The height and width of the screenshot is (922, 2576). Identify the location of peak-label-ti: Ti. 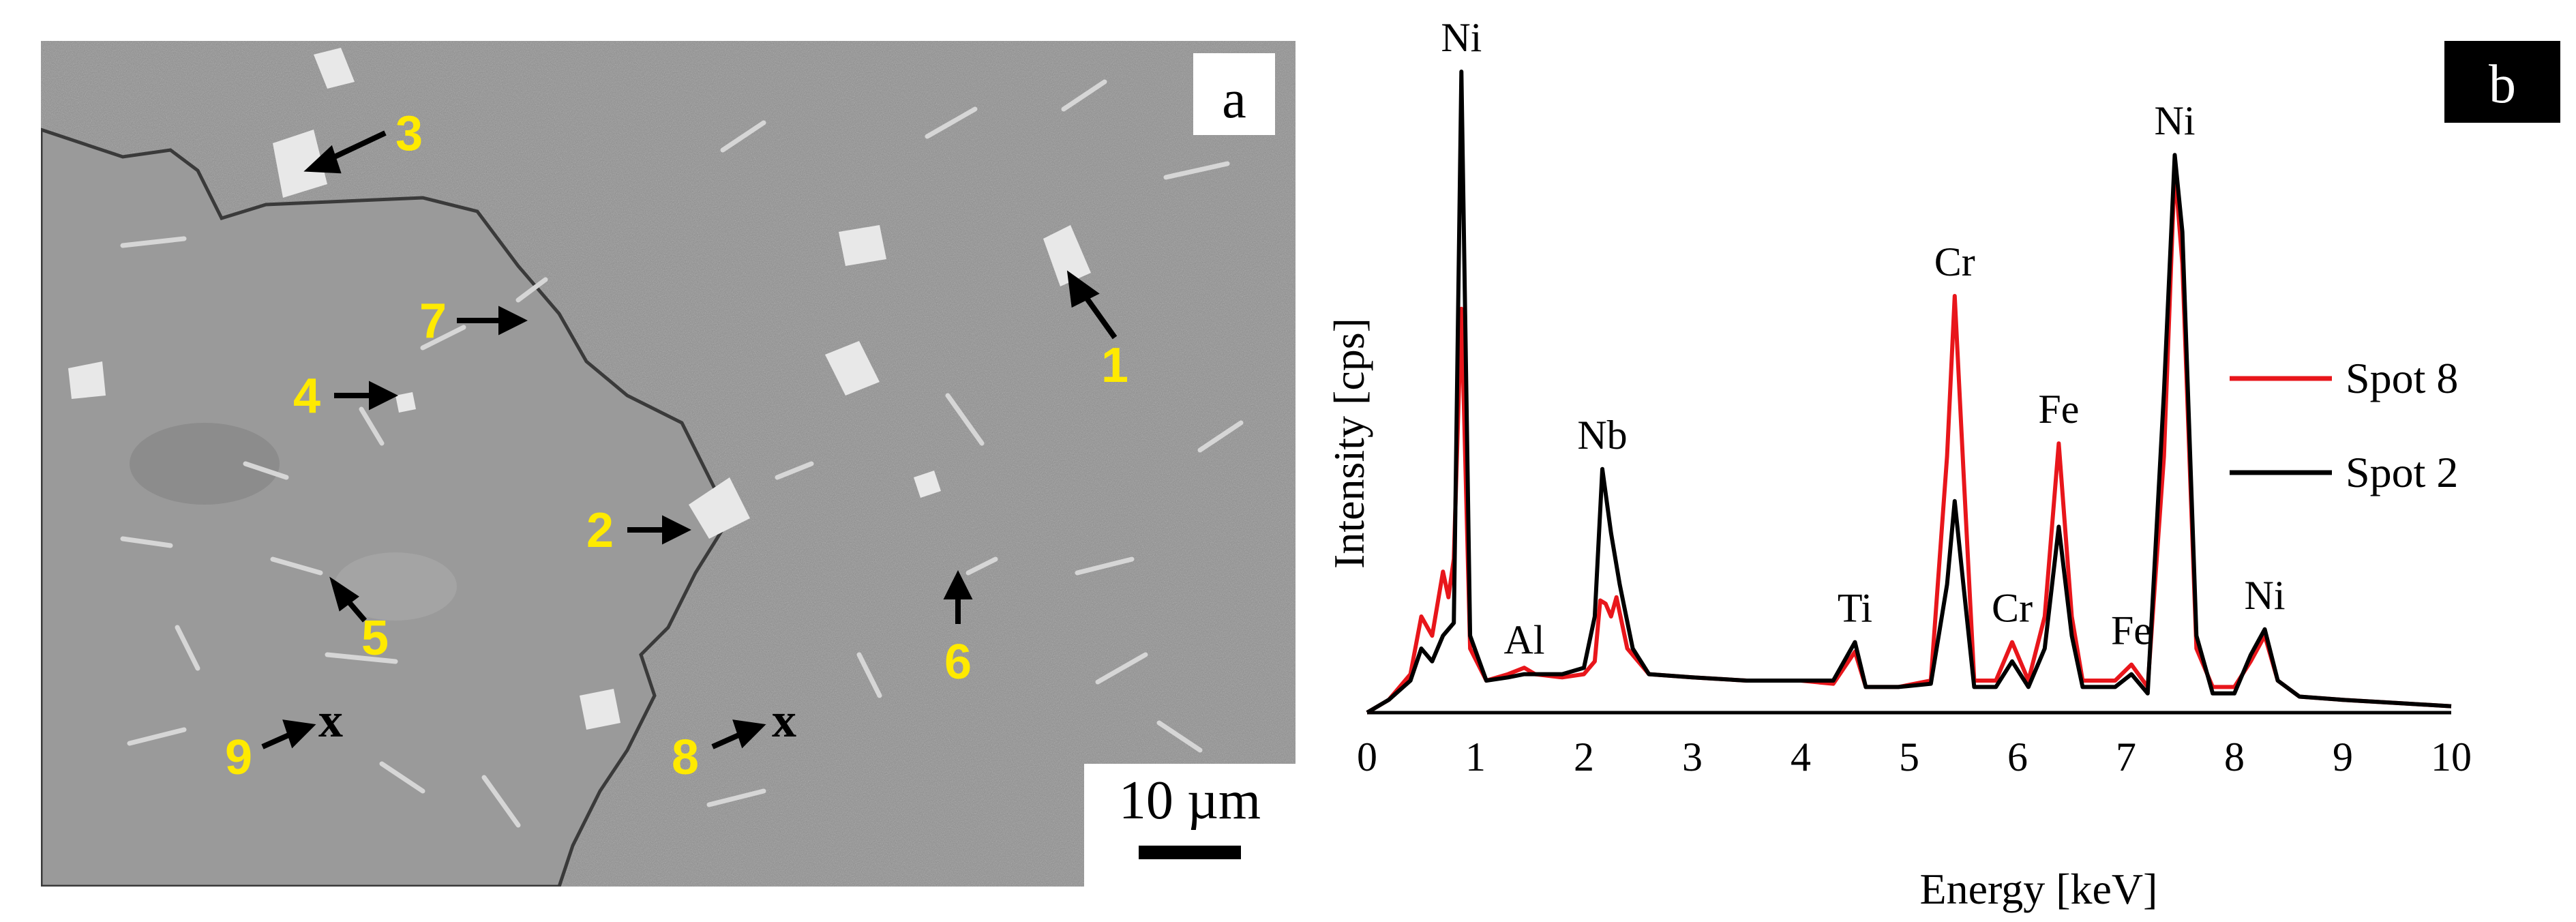
(1855, 608).